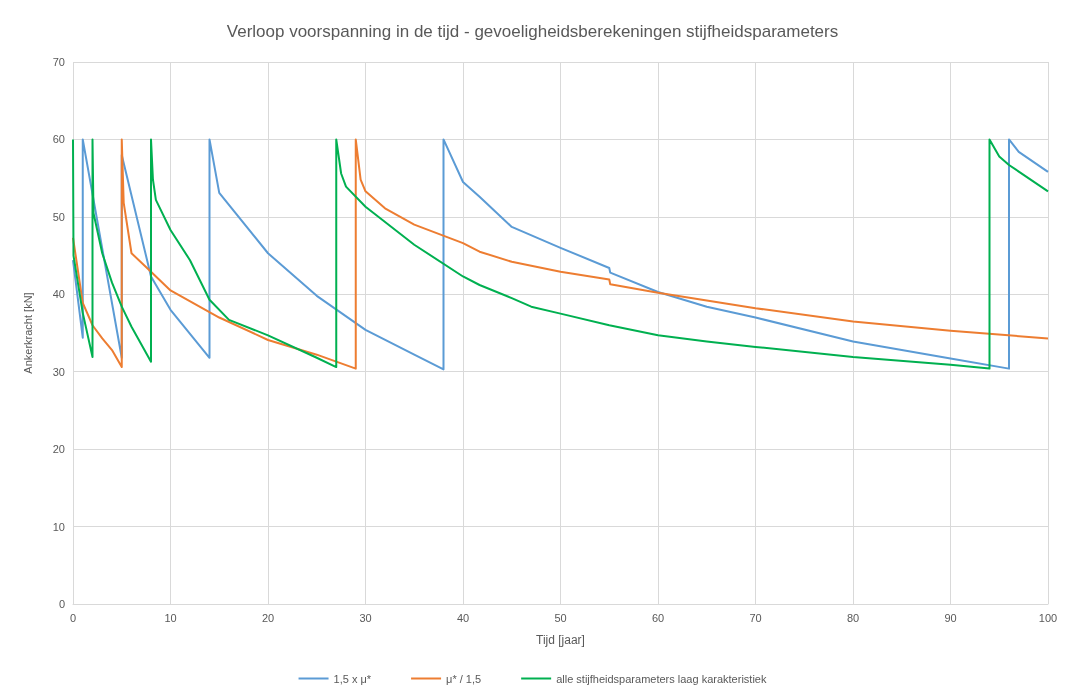 Image resolution: width=1065 pixels, height=693 pixels. Describe the element at coordinates (1048, 617) in the screenshot. I see `x-tick-label: 100` at that location.